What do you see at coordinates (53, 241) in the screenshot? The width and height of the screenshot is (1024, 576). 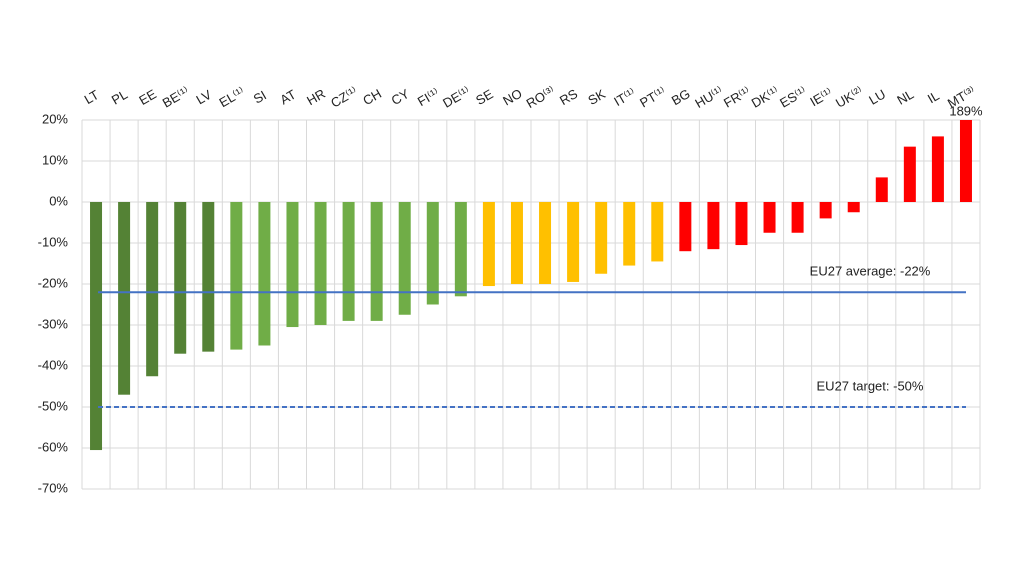 I see `y-tick-label: -10%` at bounding box center [53, 241].